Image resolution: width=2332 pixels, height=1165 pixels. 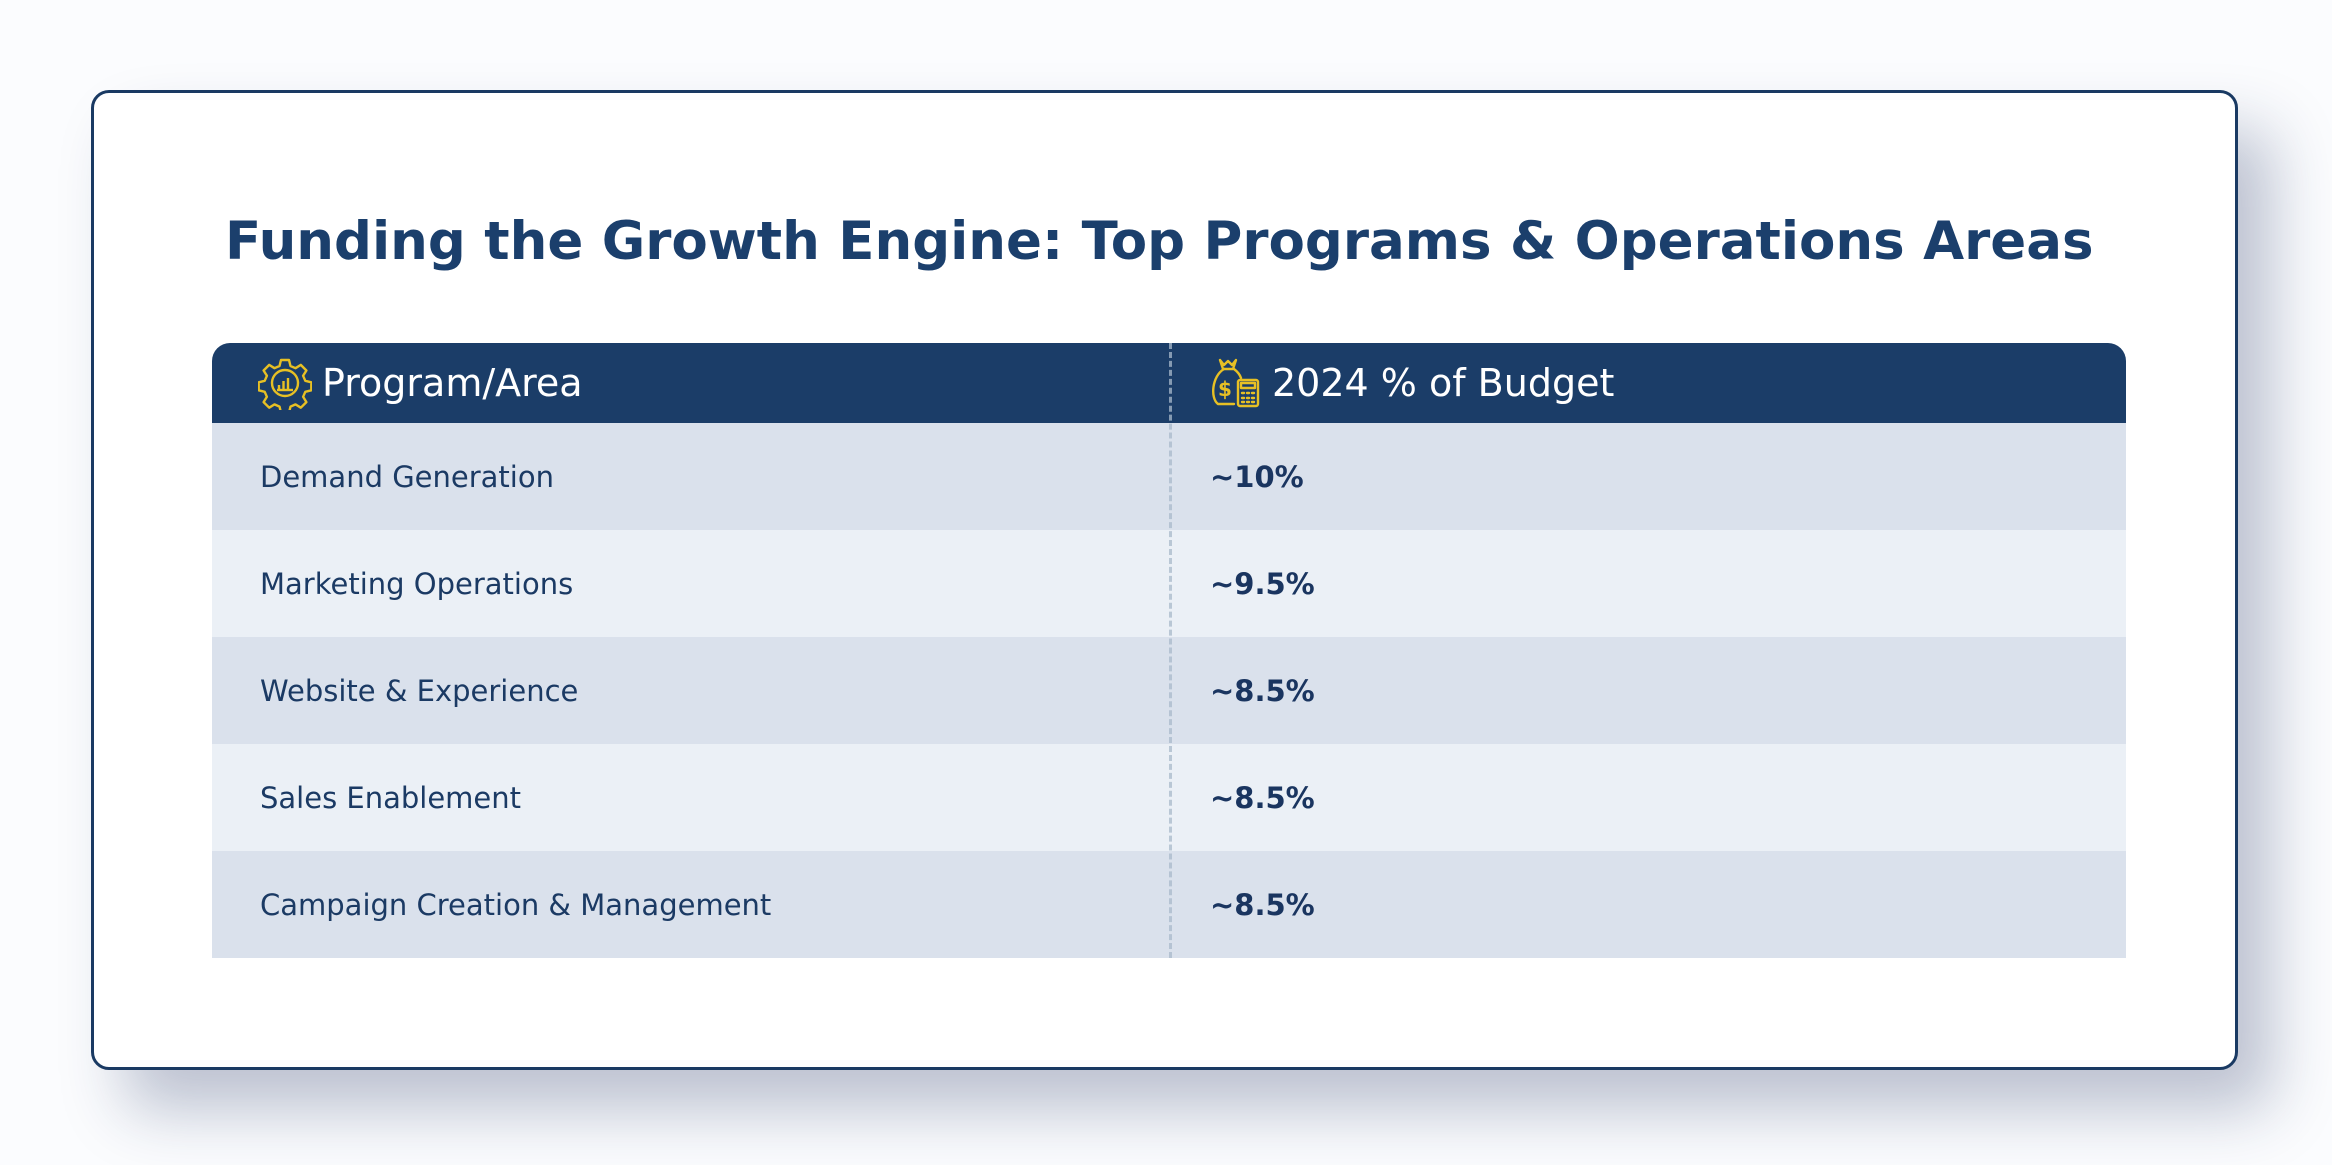 I want to click on program-cell: Marketing Operations, so click(x=417, y=583).